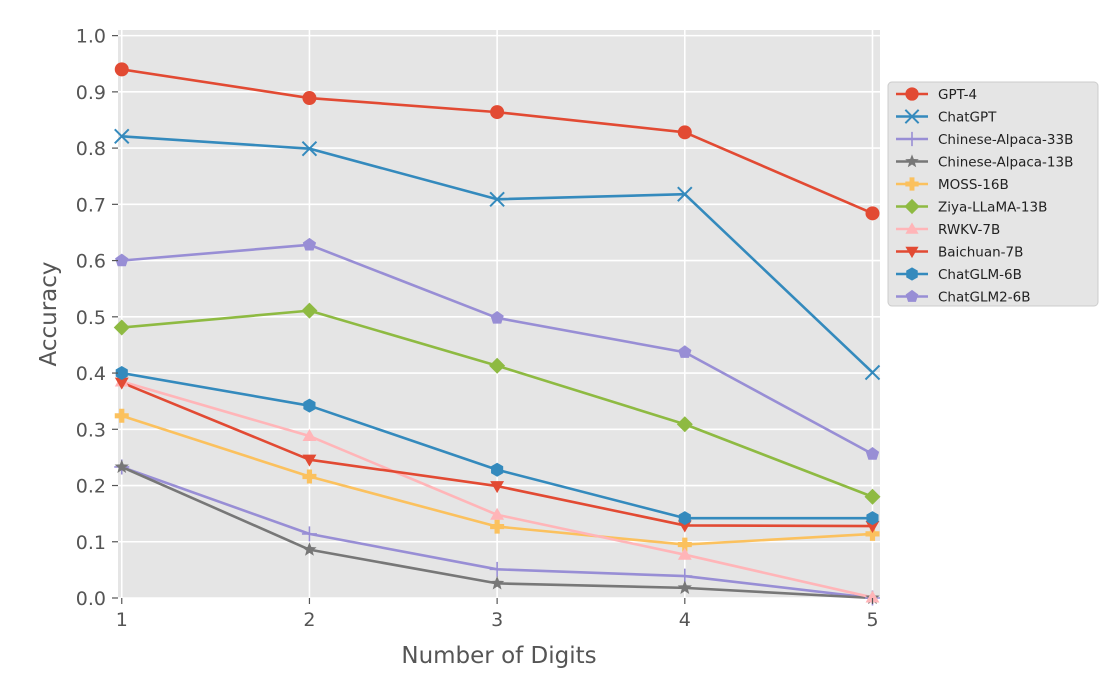  What do you see at coordinates (91, 262) in the screenshot?
I see `y-tick-label: 0.6` at bounding box center [91, 262].